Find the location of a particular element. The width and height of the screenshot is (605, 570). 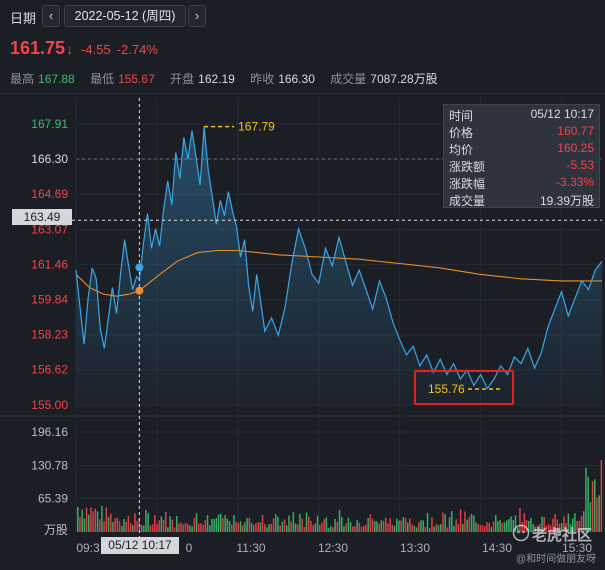

volume-tick-label: 196.16 is located at coordinates (49, 432).